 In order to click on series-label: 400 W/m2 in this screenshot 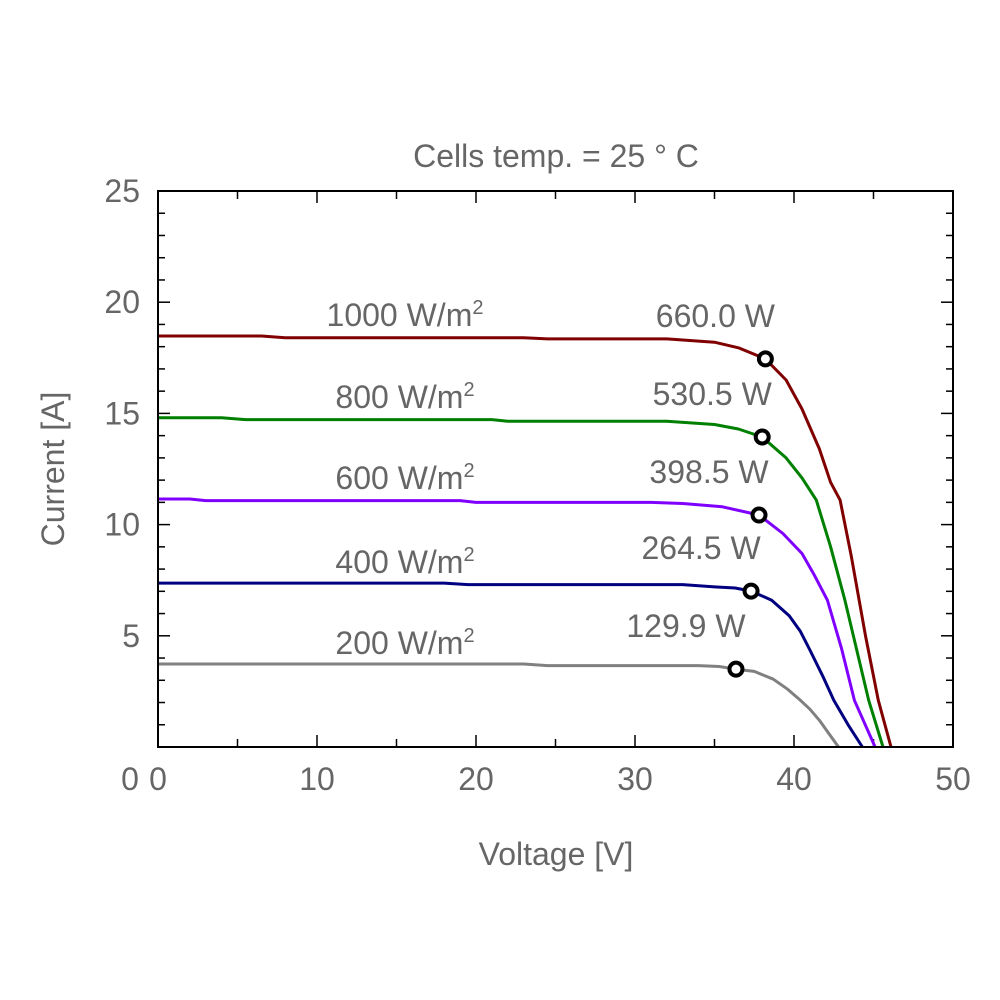, I will do `click(404, 562)`.